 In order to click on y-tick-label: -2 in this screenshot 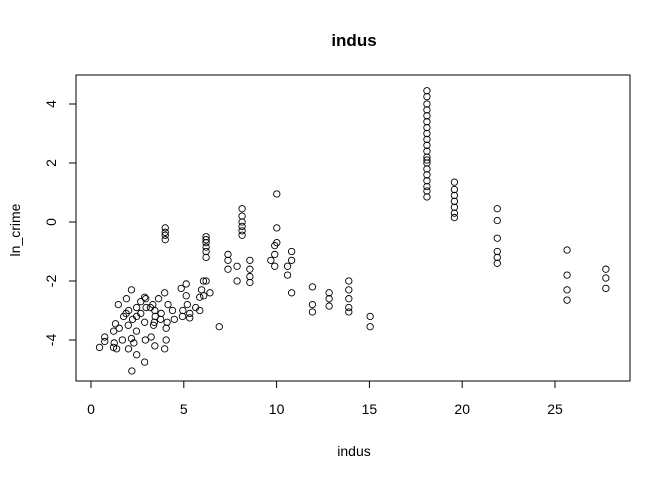, I will do `click(51, 281)`.